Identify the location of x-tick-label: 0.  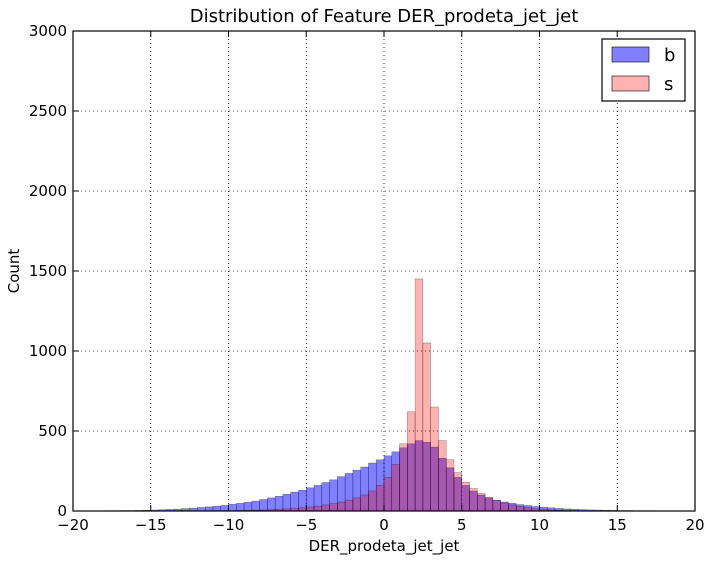
(384, 525).